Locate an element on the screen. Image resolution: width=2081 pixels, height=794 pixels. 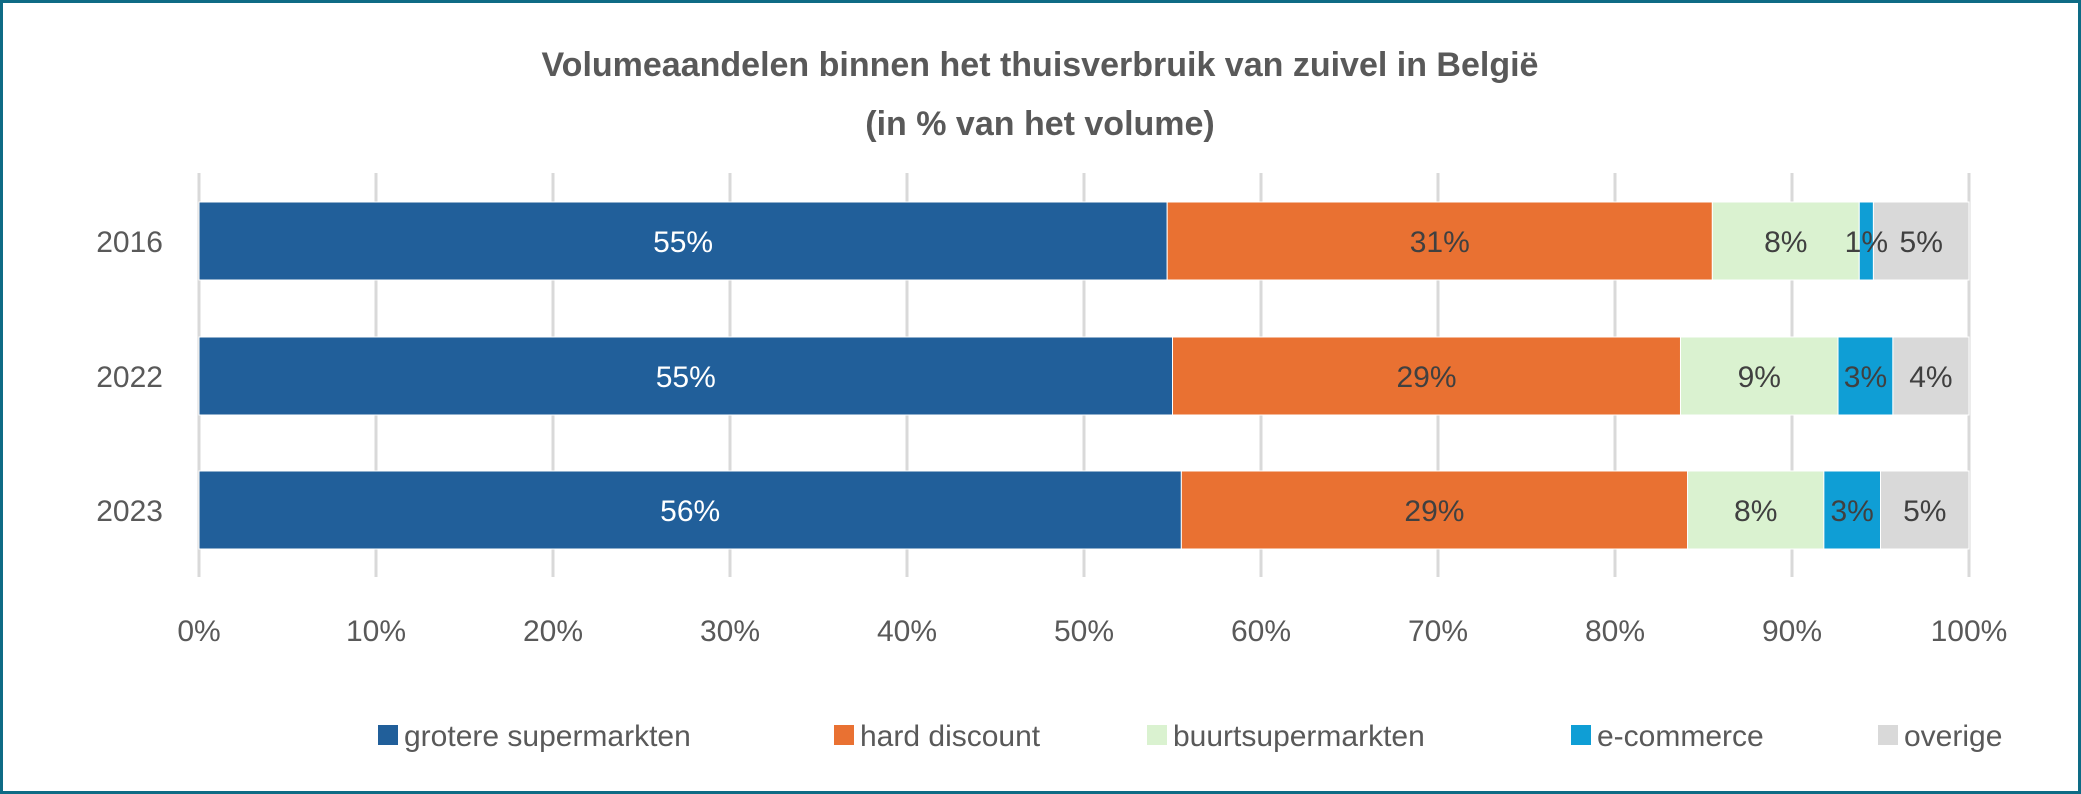
legend-label: grotere supermarkten is located at coordinates (547, 736).